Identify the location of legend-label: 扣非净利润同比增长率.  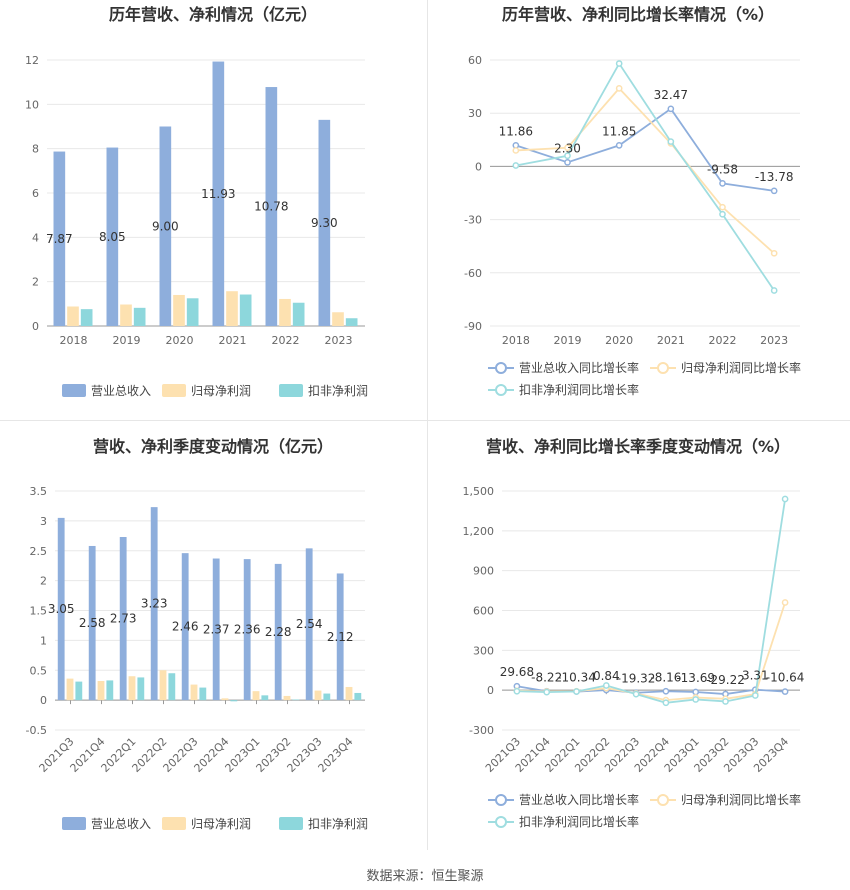
(579, 389).